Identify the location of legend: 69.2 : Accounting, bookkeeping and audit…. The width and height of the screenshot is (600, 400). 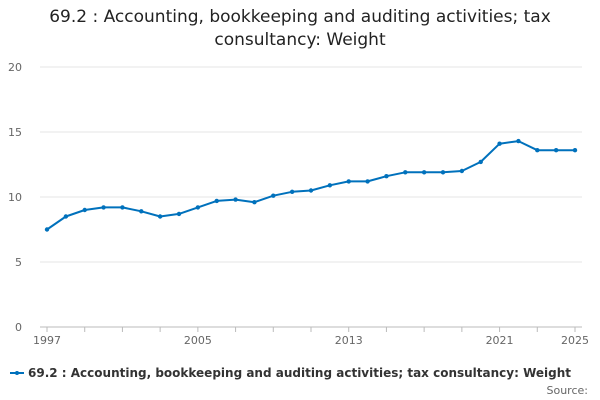
(290, 373).